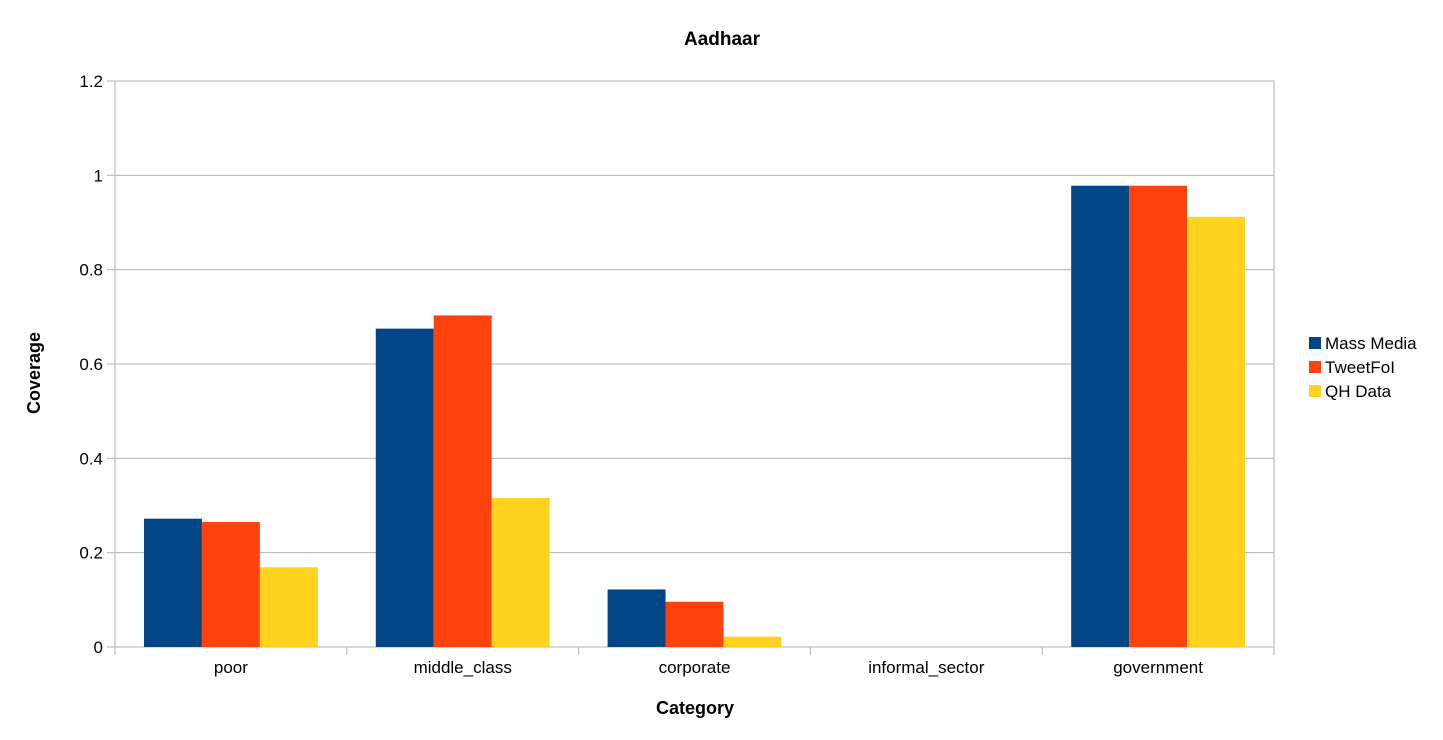 This screenshot has width=1443, height=740. Describe the element at coordinates (231, 667) in the screenshot. I see `x-tick-label: poor` at that location.